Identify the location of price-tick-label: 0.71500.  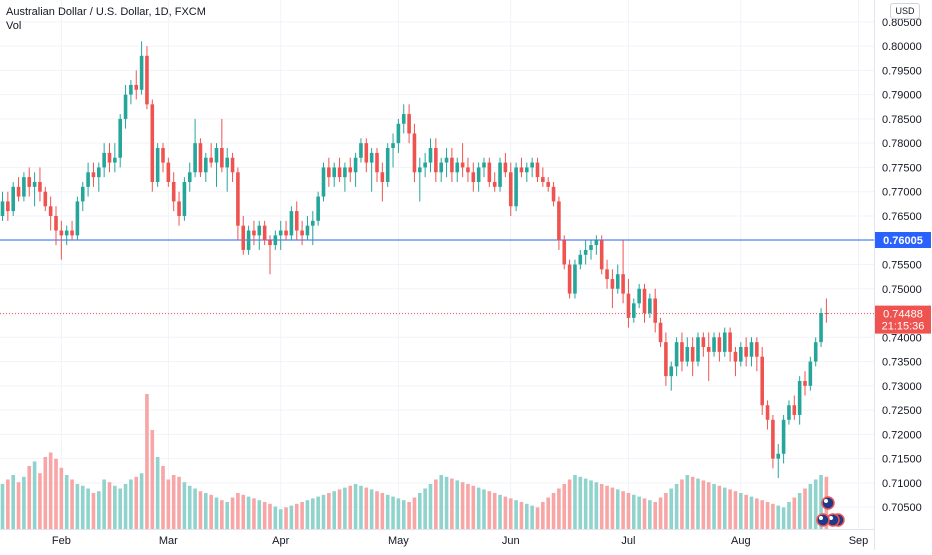
(902, 460).